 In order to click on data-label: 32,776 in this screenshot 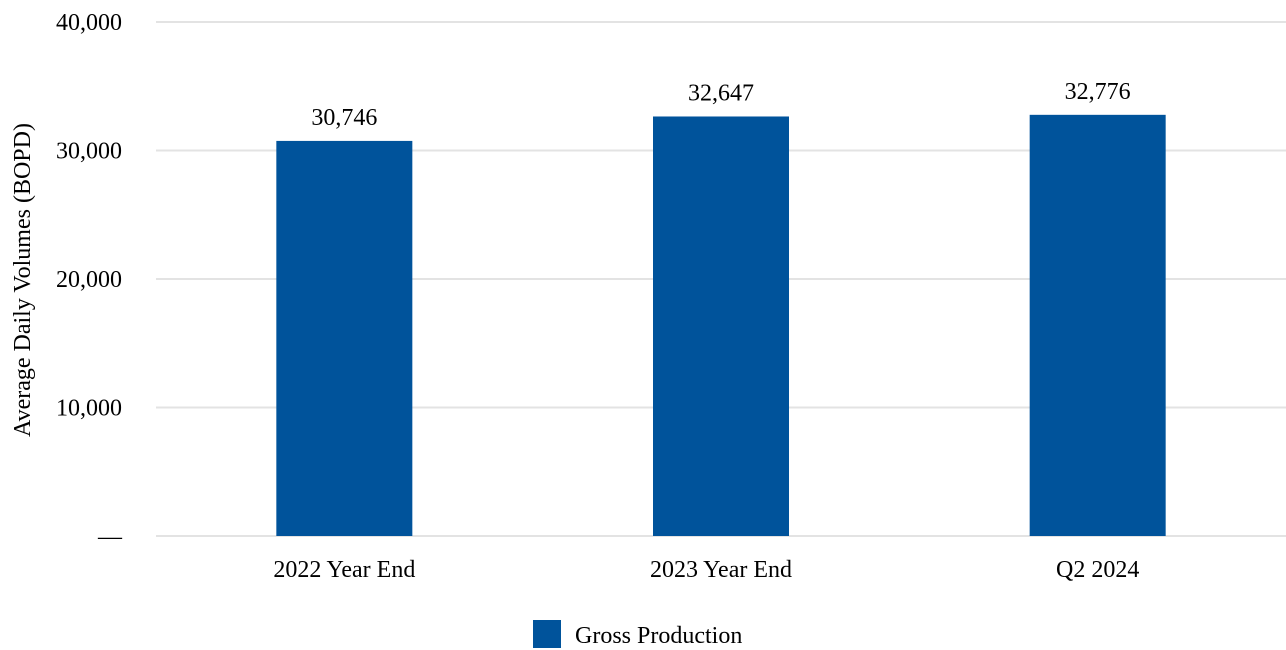, I will do `click(1098, 92)`.